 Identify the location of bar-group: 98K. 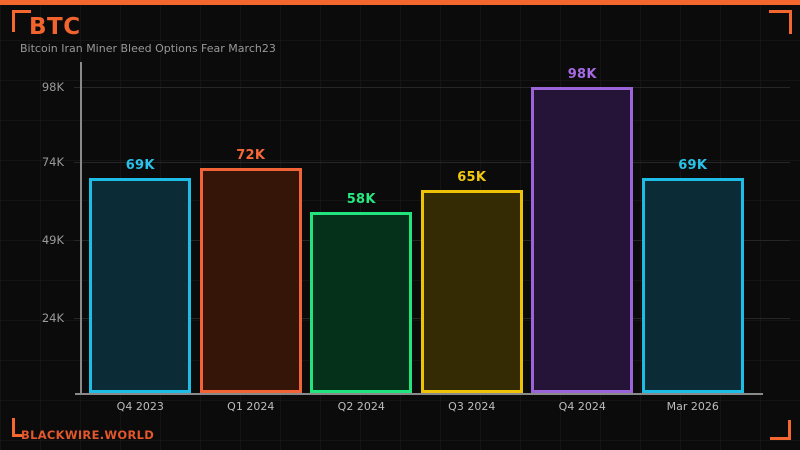
(582, 227).